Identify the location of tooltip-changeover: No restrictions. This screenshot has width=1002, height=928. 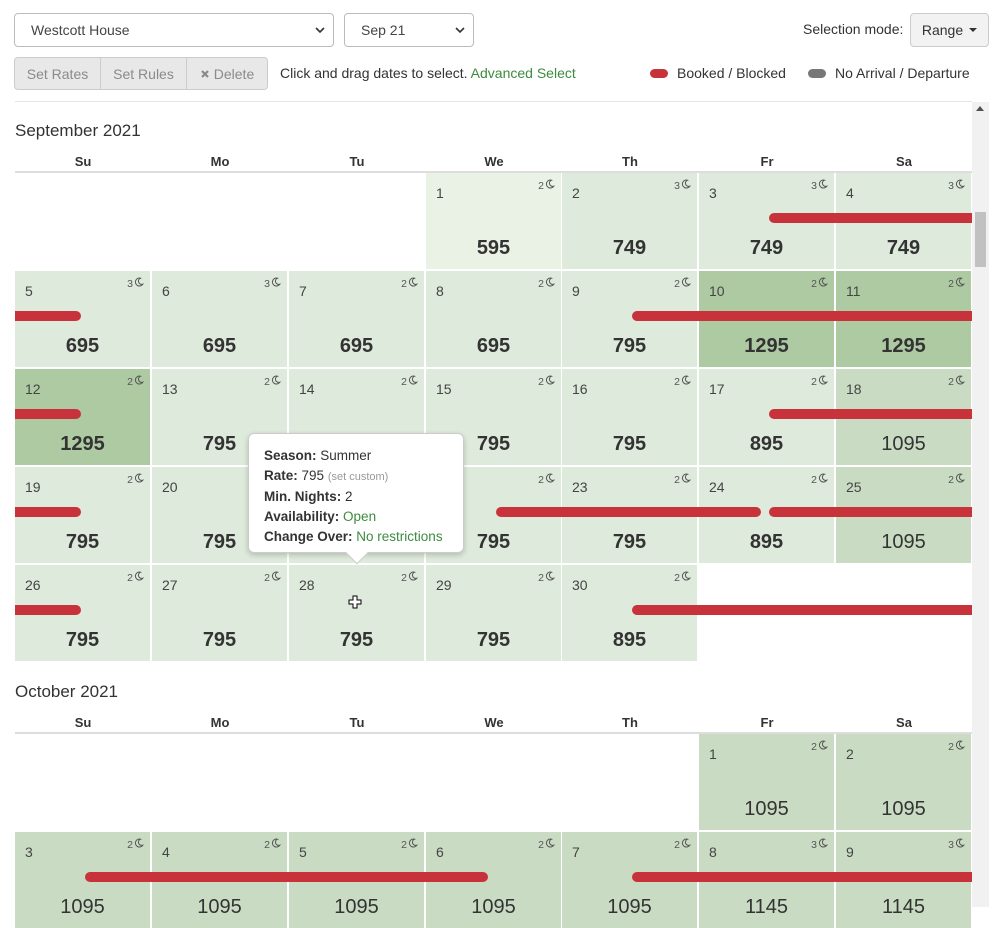
(399, 536).